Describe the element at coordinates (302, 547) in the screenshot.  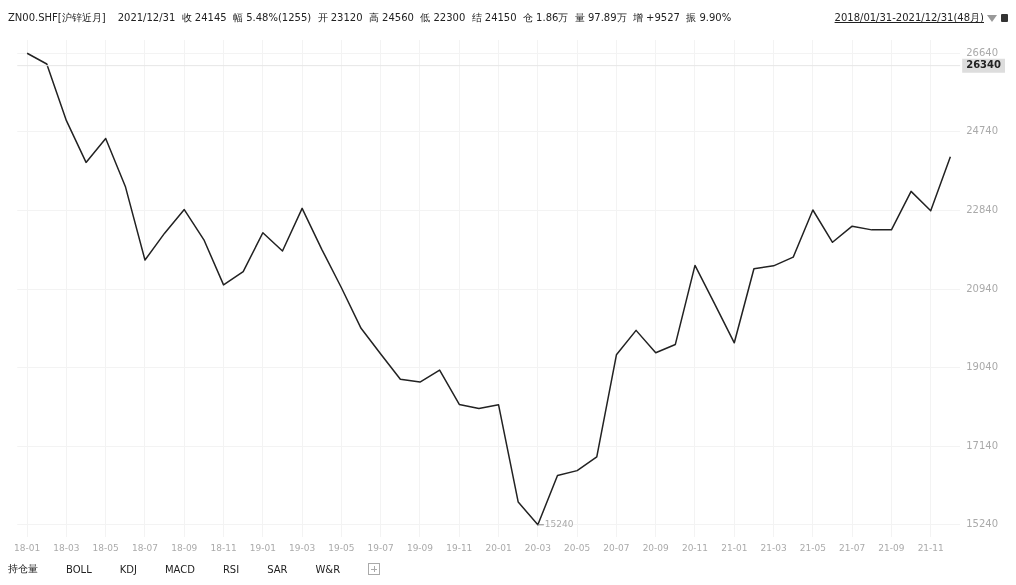
I see `x-tick-label: 19-03` at that location.